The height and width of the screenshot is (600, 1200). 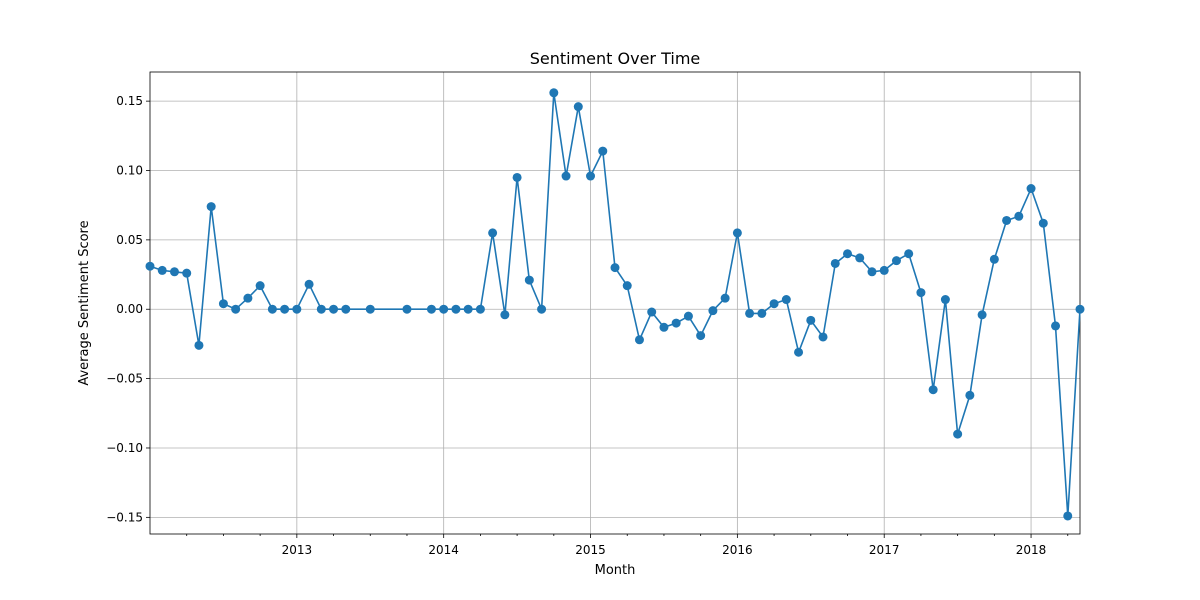 I want to click on y-tick-label: −0.15, so click(x=124, y=517).